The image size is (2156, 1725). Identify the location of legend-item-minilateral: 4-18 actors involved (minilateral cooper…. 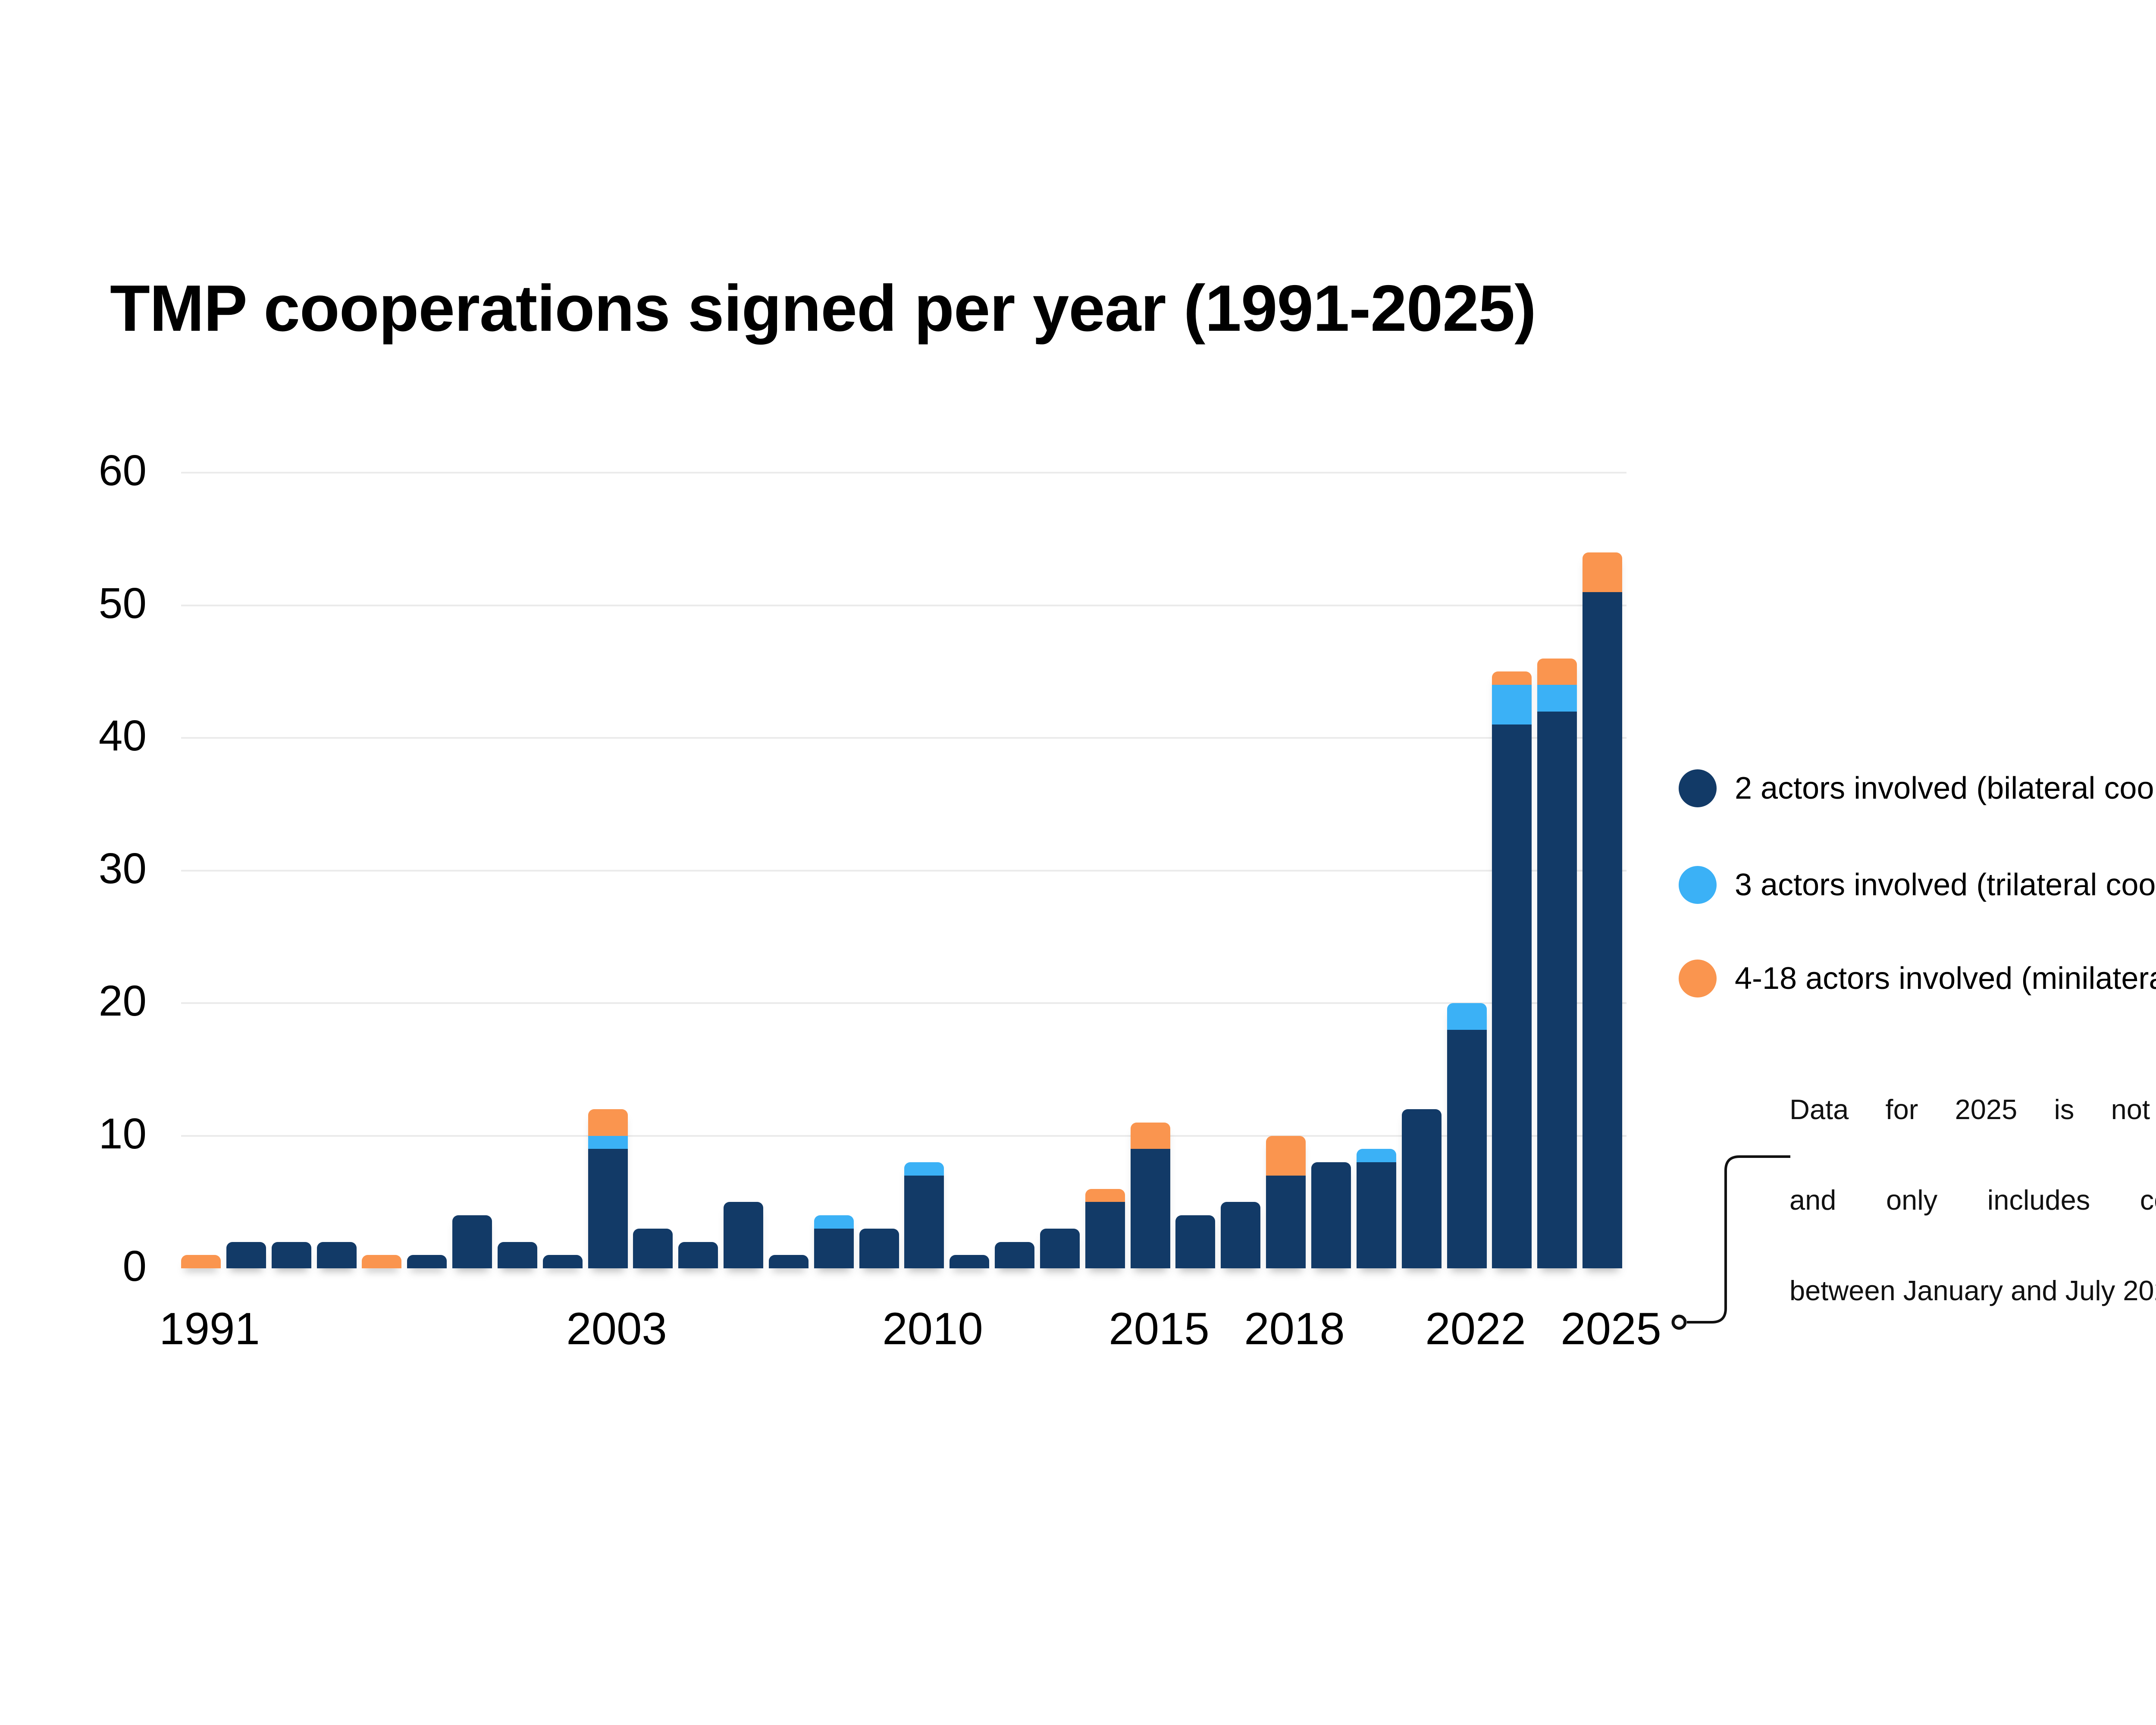
(1917, 979).